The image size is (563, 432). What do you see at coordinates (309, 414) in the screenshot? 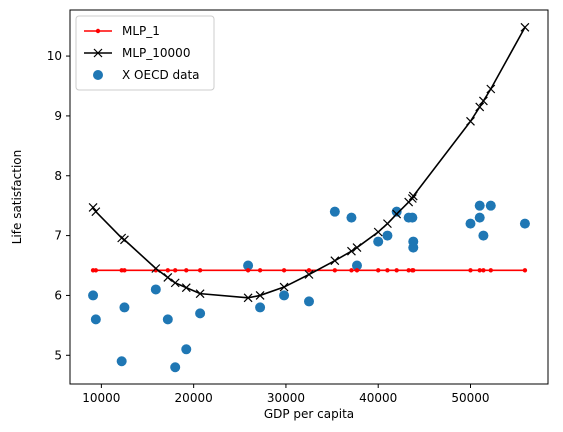
I see `x-axis-label: GDP per capita` at bounding box center [309, 414].